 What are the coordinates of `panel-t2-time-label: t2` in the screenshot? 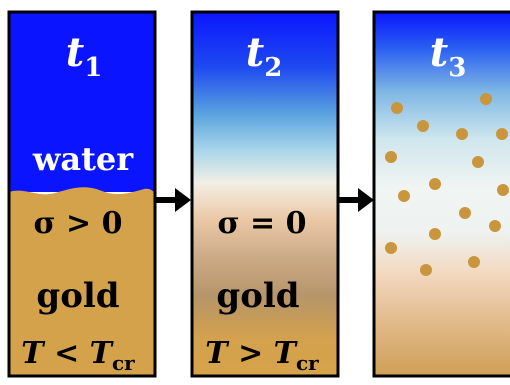 It's located at (264, 56).